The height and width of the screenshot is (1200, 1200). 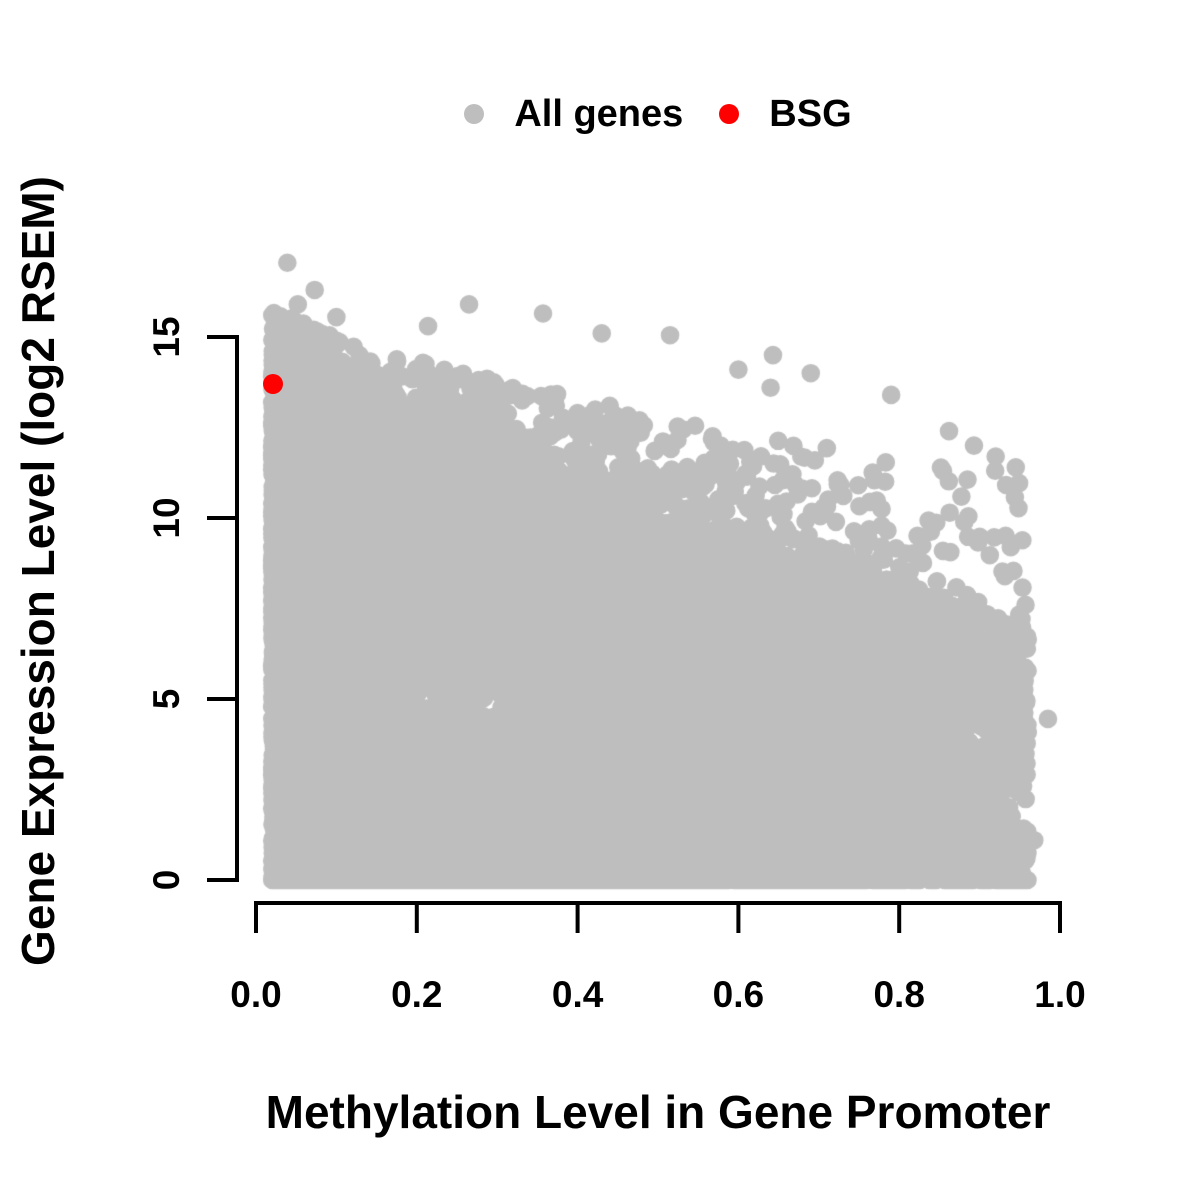 I want to click on bsg-point, so click(x=272, y=384).